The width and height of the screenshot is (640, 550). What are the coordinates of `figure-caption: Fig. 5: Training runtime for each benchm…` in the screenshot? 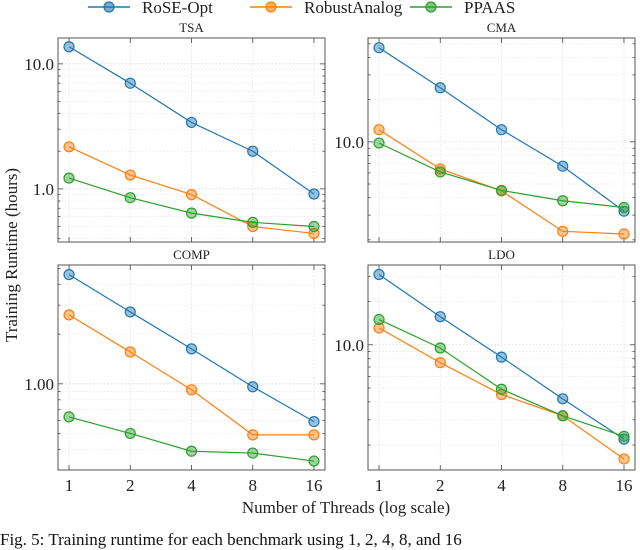 It's located at (231, 539).